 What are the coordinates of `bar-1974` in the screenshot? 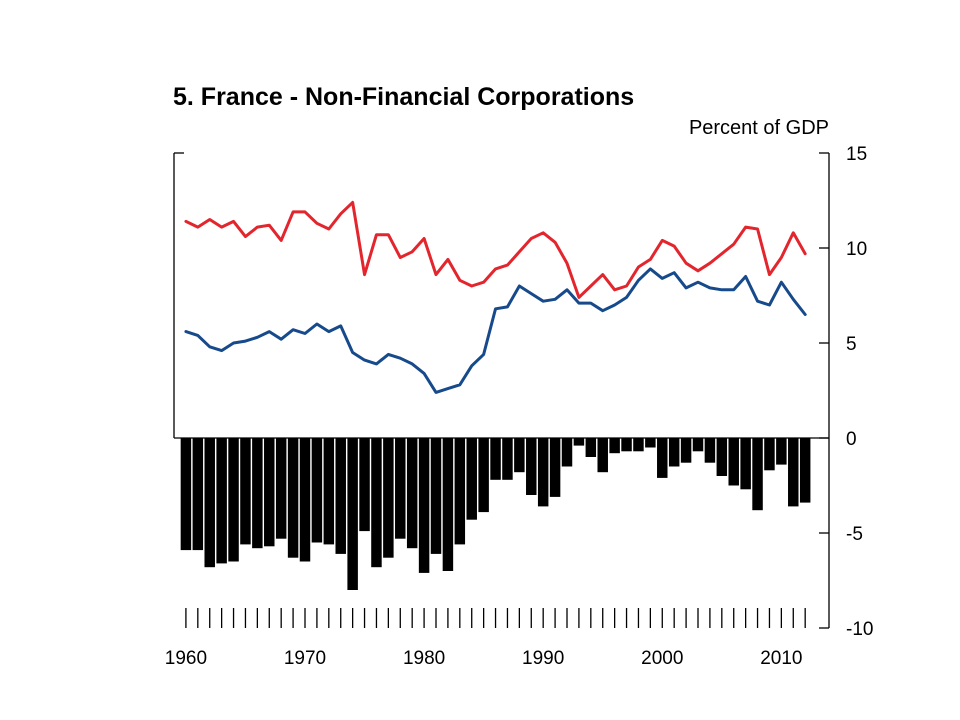 It's located at (352, 514).